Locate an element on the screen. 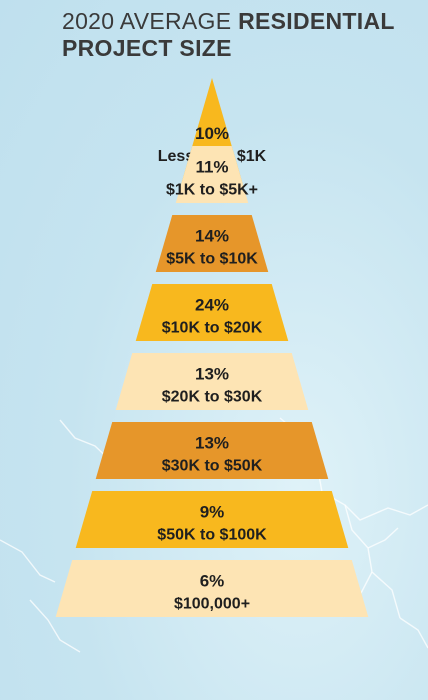 The width and height of the screenshot is (428, 700). segment-percent-label: 14% is located at coordinates (212, 236).